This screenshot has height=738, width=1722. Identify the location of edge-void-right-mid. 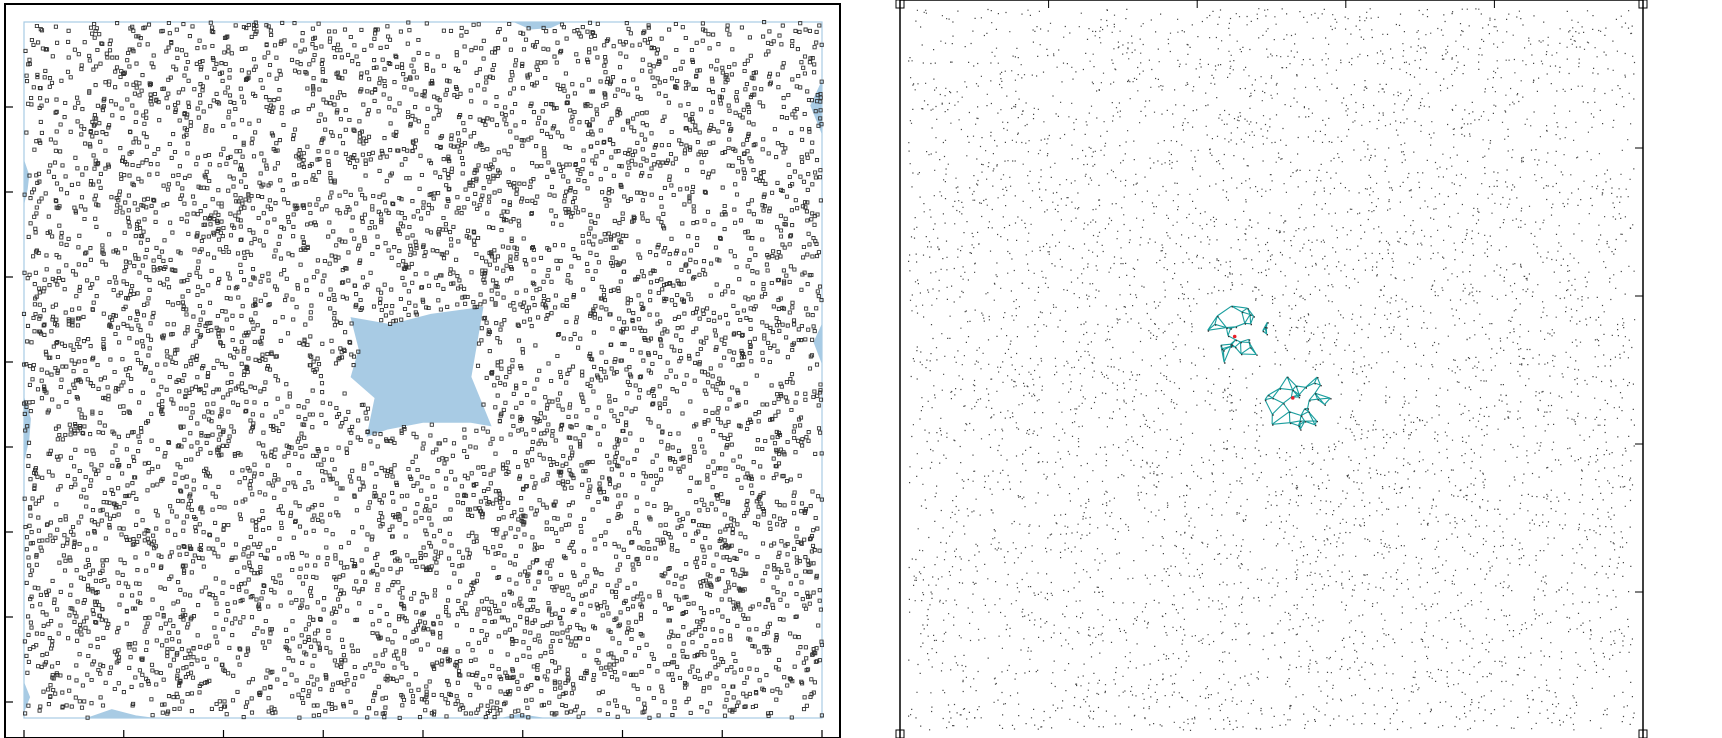
(818, 344).